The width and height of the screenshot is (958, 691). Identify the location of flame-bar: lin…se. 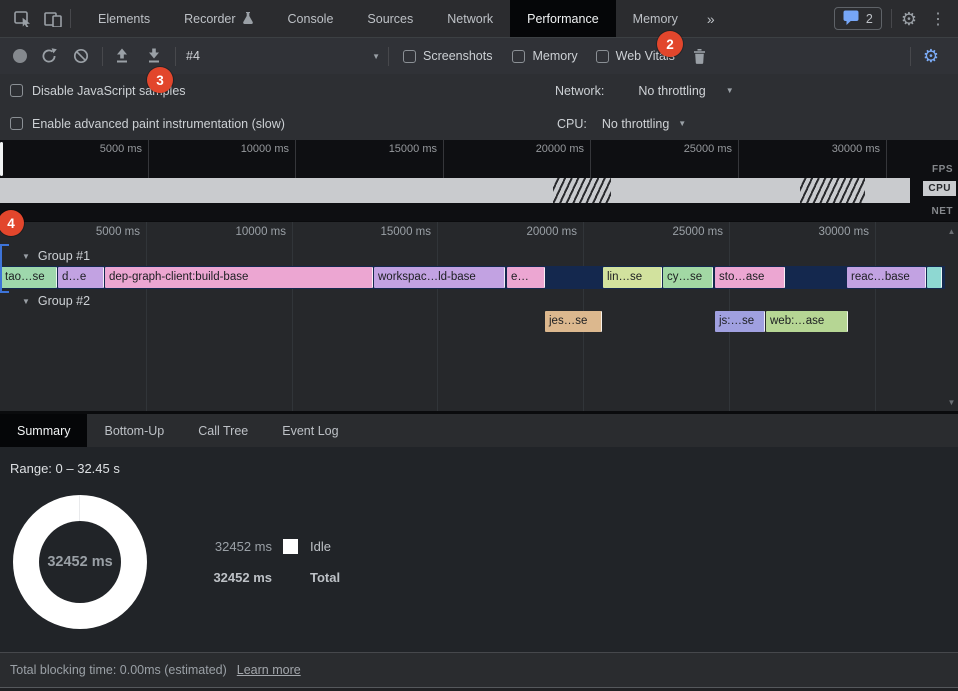
(632, 277).